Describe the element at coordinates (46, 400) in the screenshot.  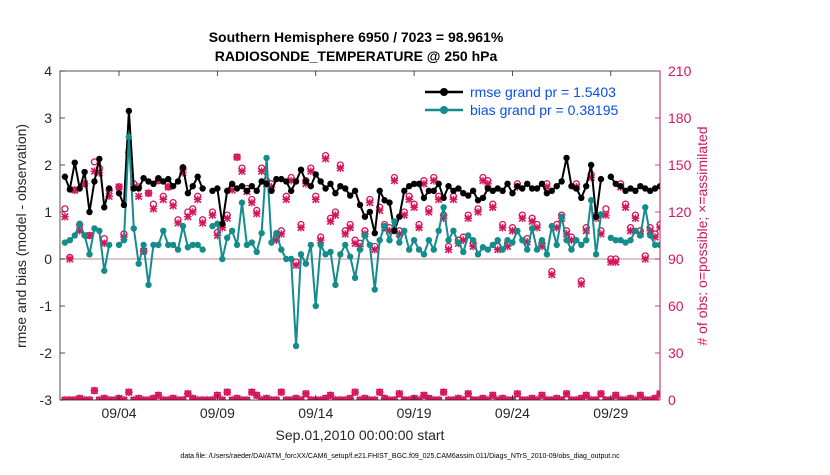
I see `y-tick-label: -3` at that location.